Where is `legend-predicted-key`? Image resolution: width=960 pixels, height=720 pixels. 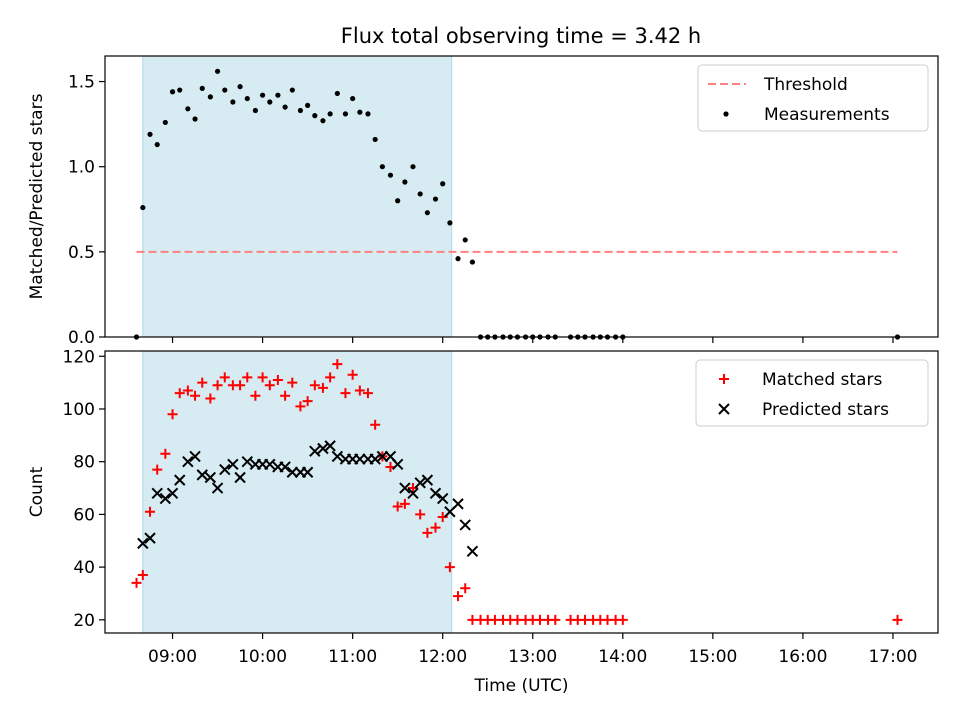 legend-predicted-key is located at coordinates (724, 409).